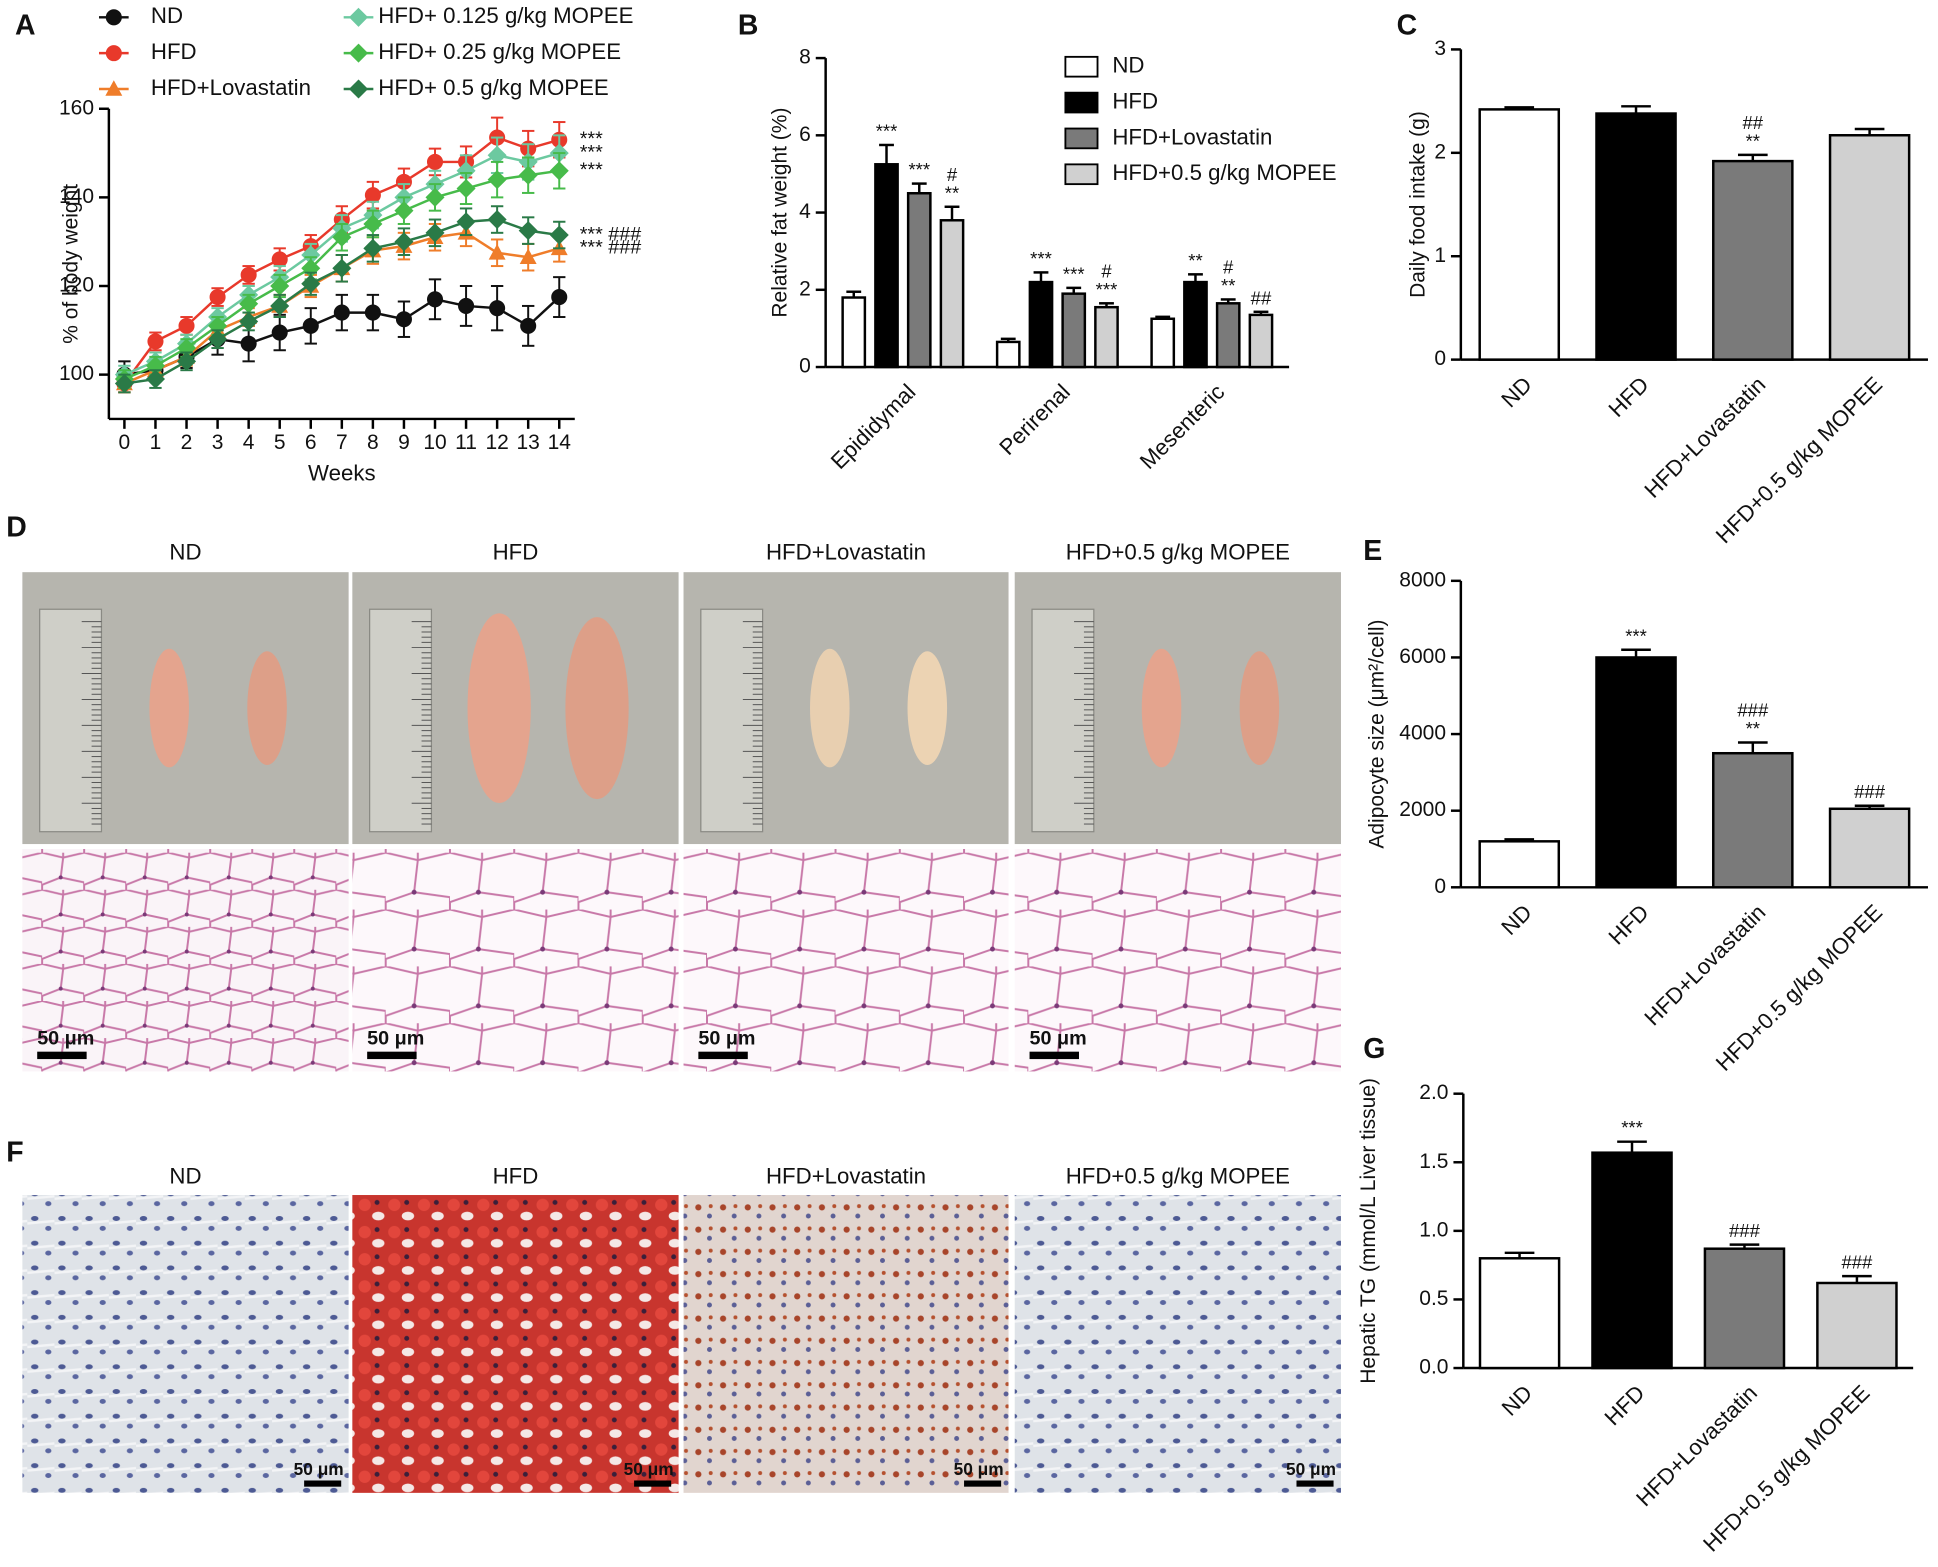  I want to click on x-tick-label: 3, so click(218, 442).